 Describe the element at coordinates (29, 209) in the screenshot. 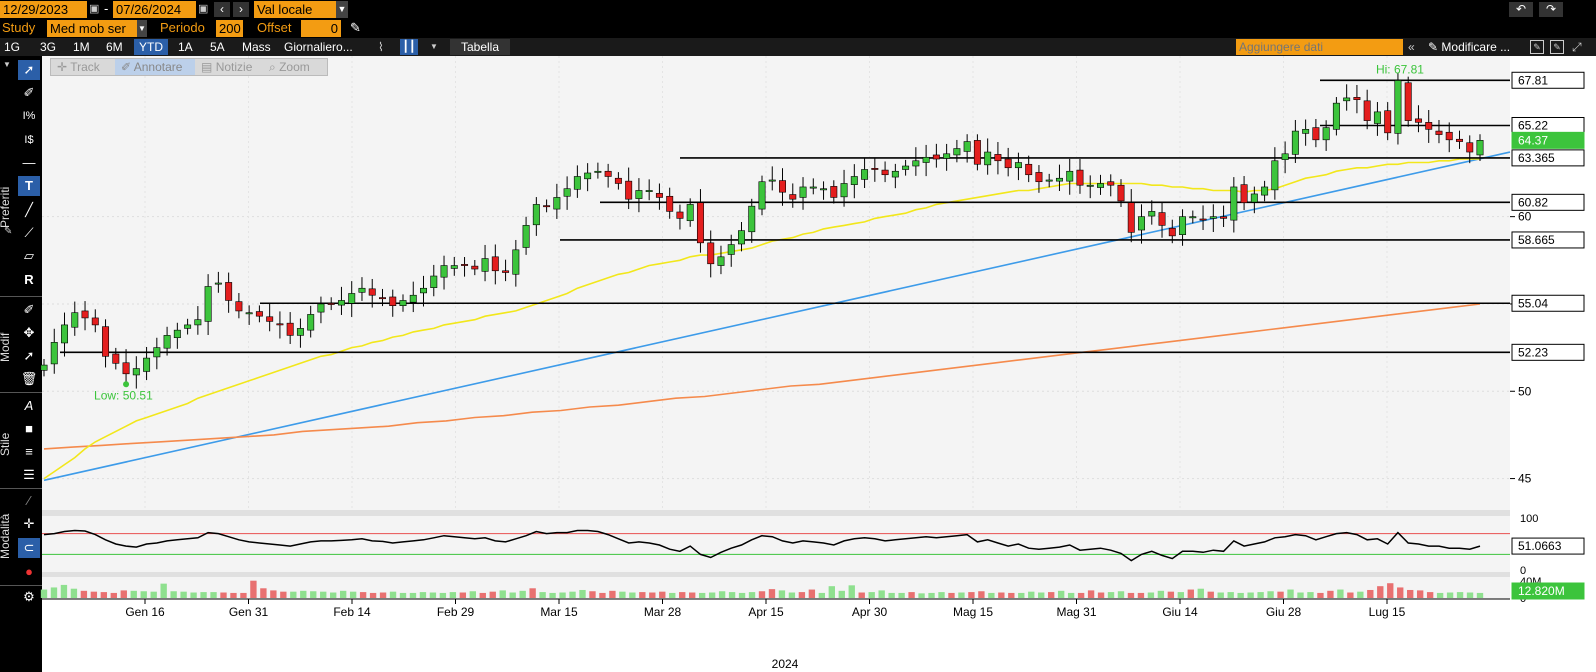

I see `trend-line-icon: ╱` at that location.